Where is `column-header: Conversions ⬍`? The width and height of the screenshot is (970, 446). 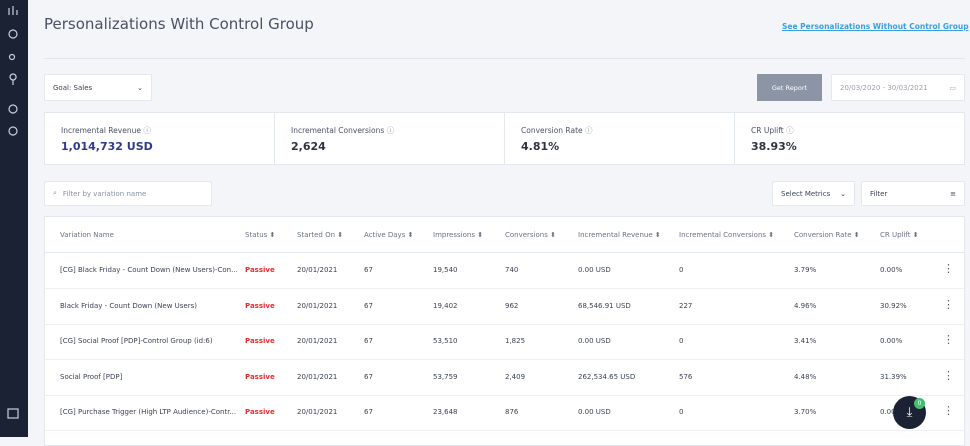
column-header: Conversions ⬍ is located at coordinates (531, 235).